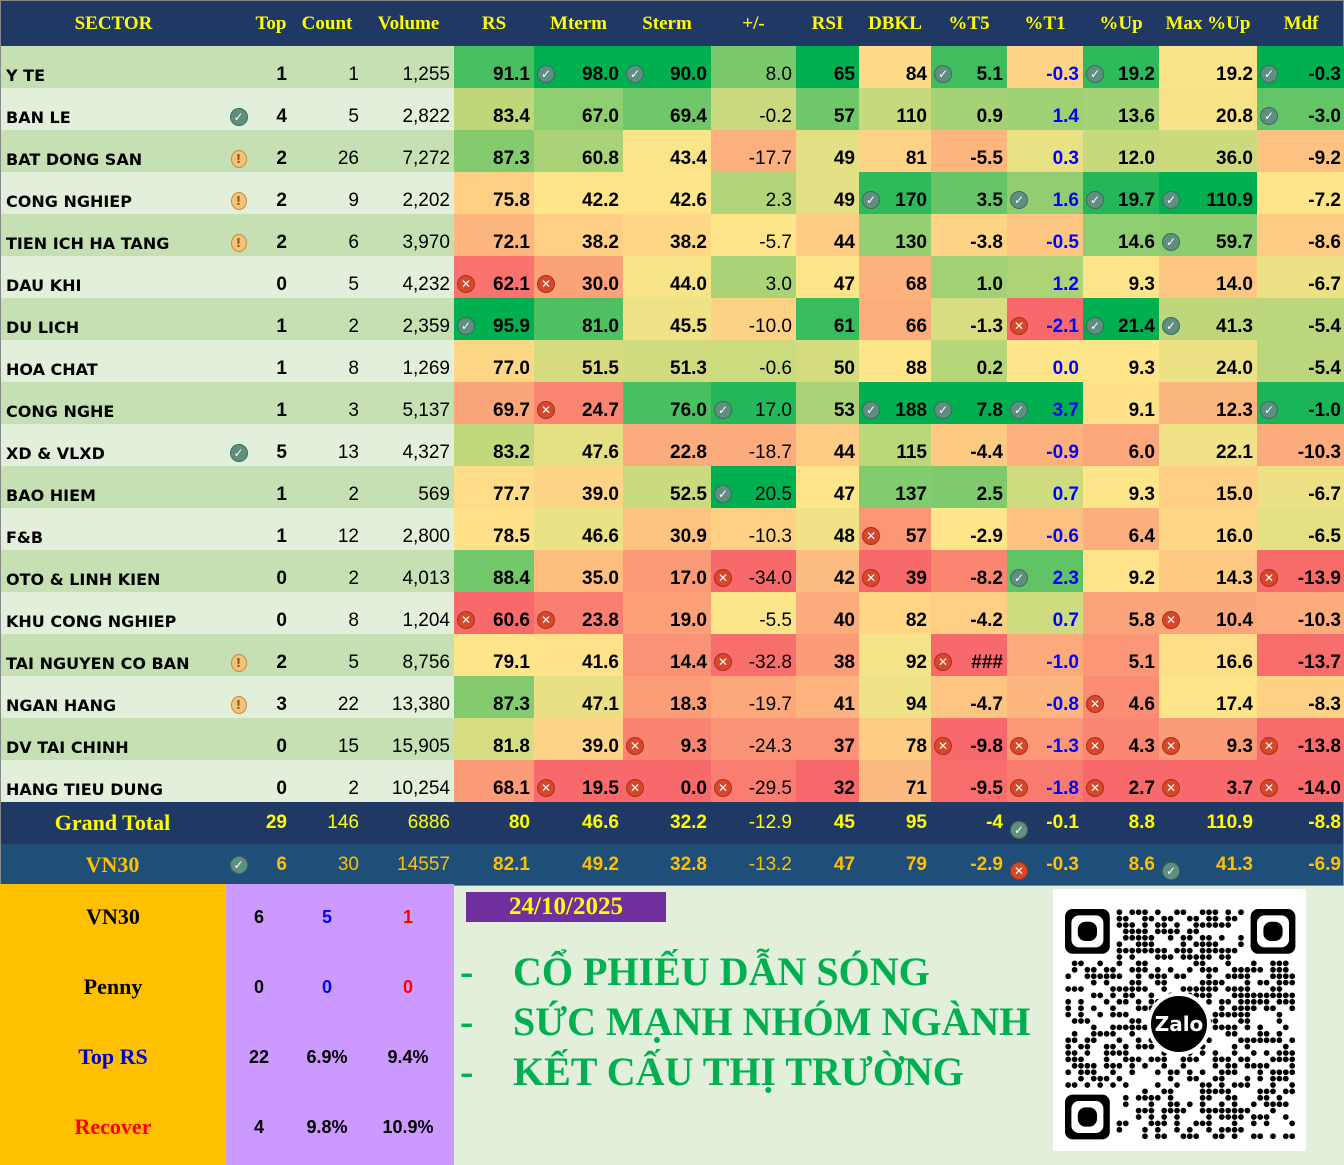  Describe the element at coordinates (693, 746) in the screenshot. I see `cell-value: 9.3` at that location.